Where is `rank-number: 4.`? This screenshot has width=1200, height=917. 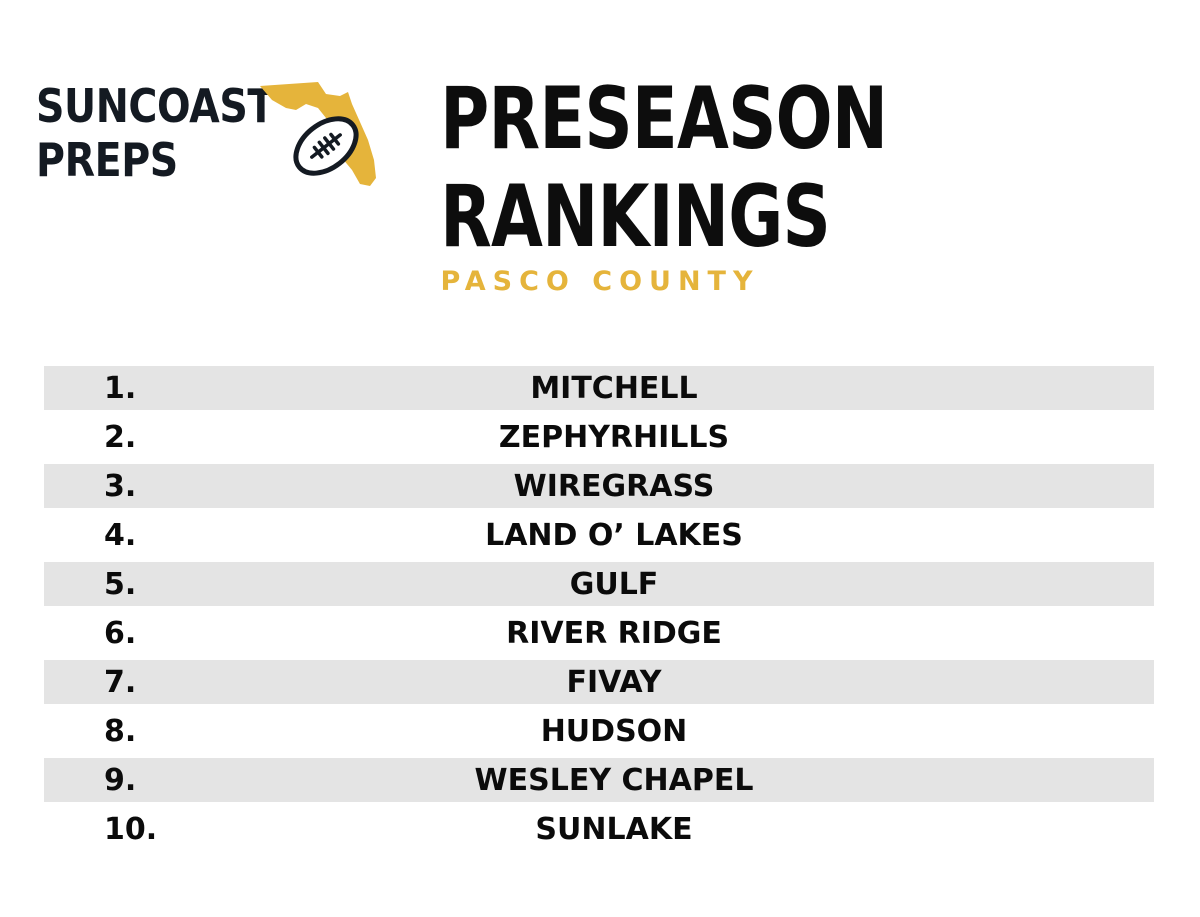 rank-number: 4. is located at coordinates (120, 535).